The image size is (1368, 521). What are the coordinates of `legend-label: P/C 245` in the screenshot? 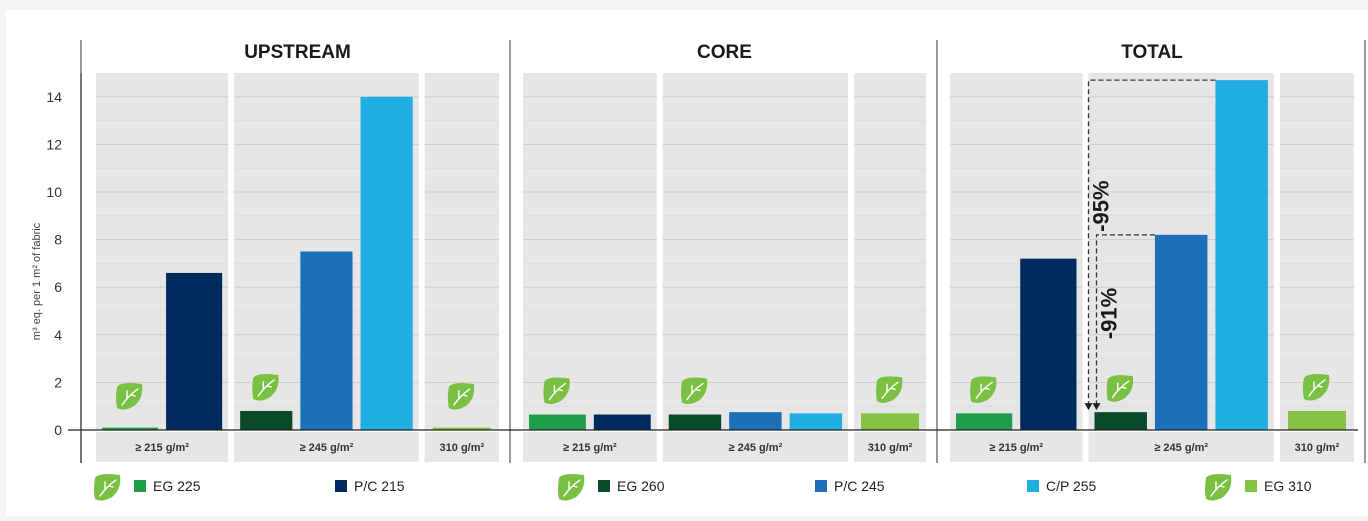 It's located at (859, 486).